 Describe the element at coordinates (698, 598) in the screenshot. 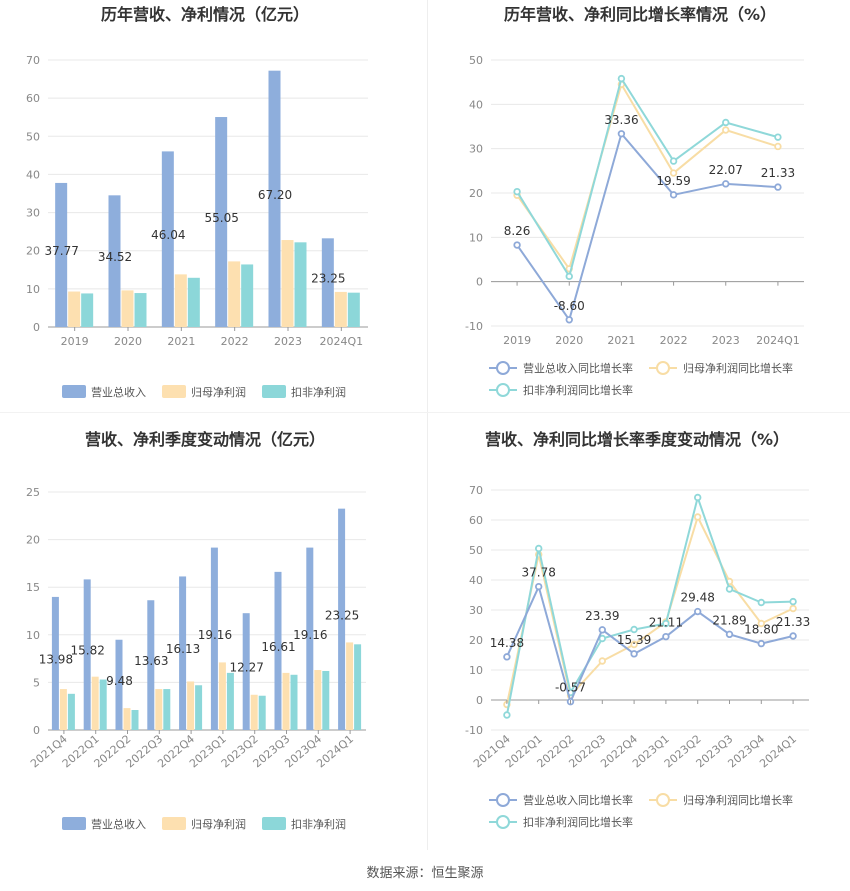

I see `point-value-label: 29.48` at that location.